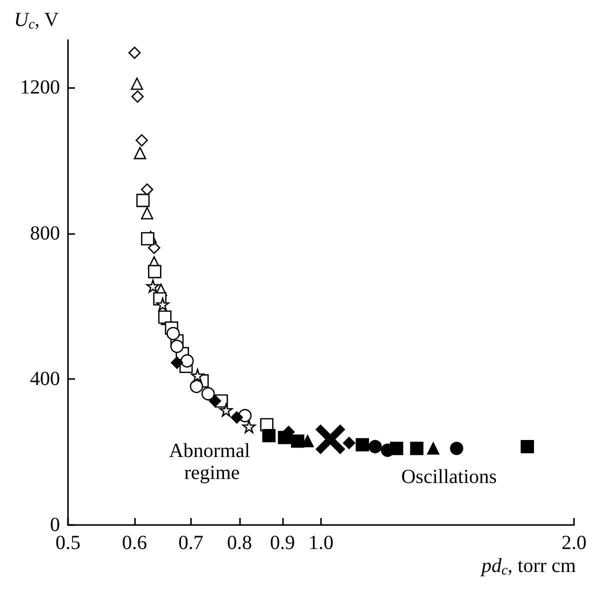  Describe the element at coordinates (449, 477) in the screenshot. I see `annotation: Oscillations` at that location.